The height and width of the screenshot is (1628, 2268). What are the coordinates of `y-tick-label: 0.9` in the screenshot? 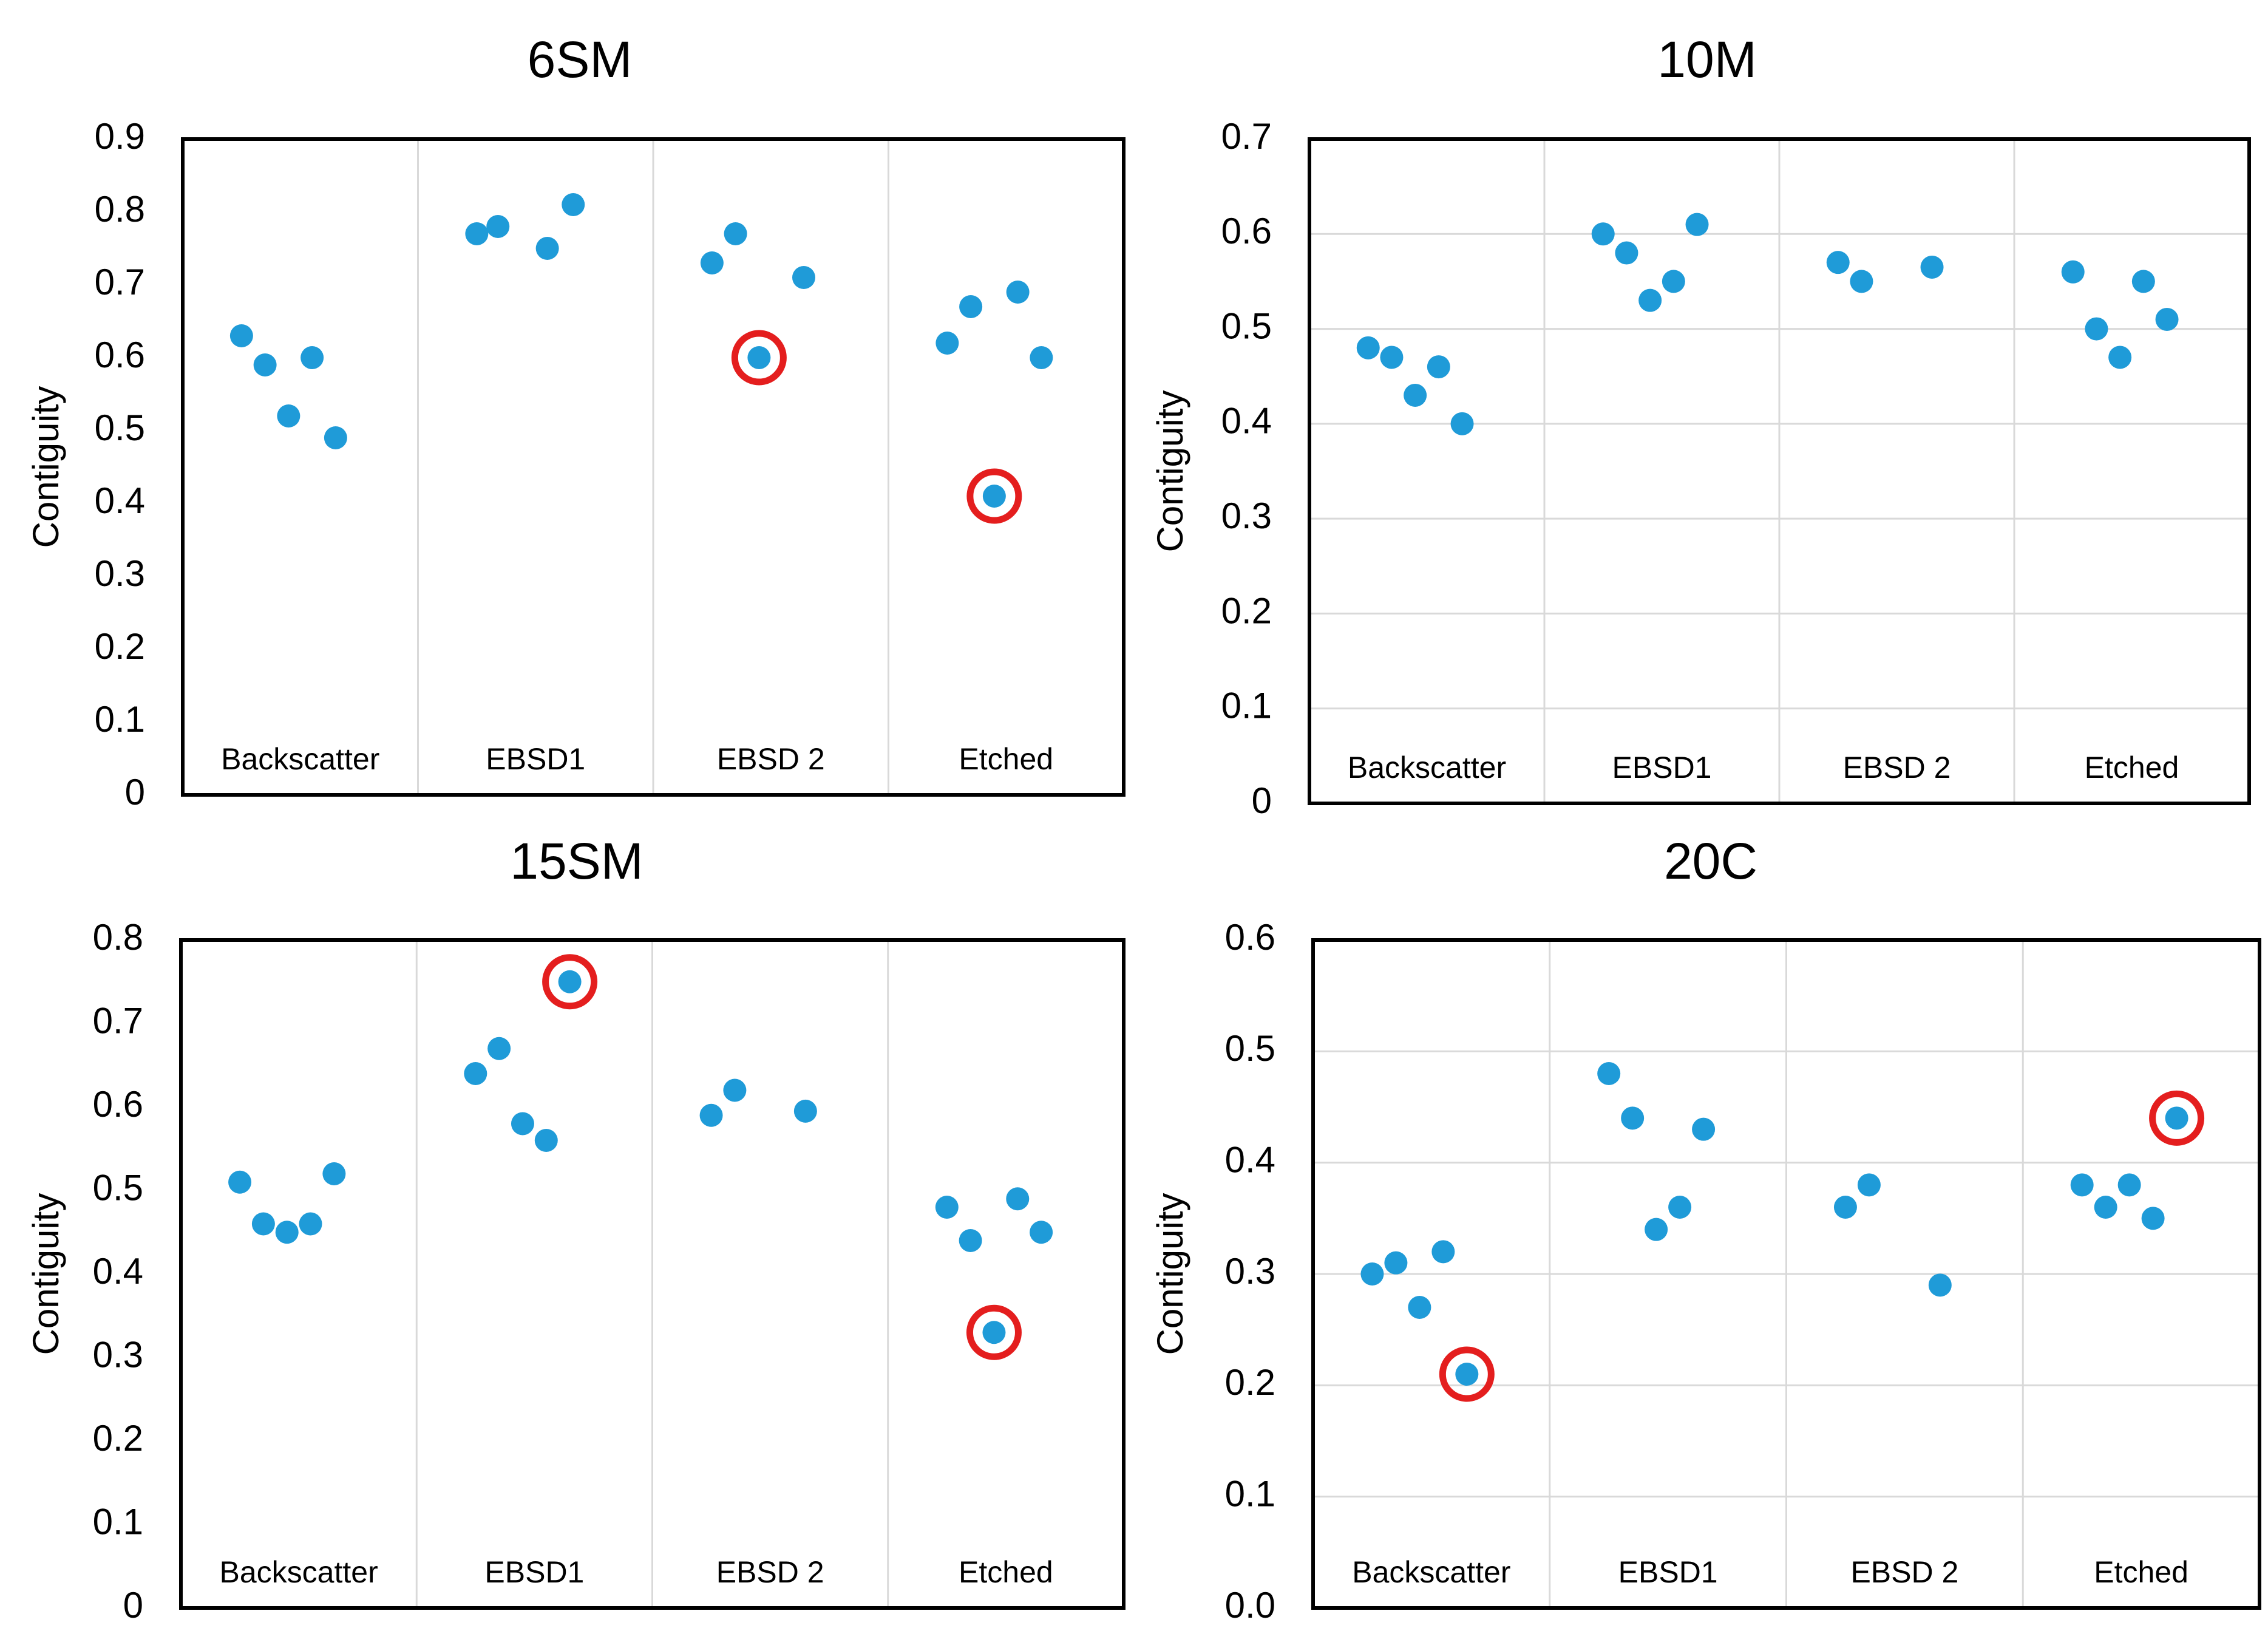 It's located at (120, 136).